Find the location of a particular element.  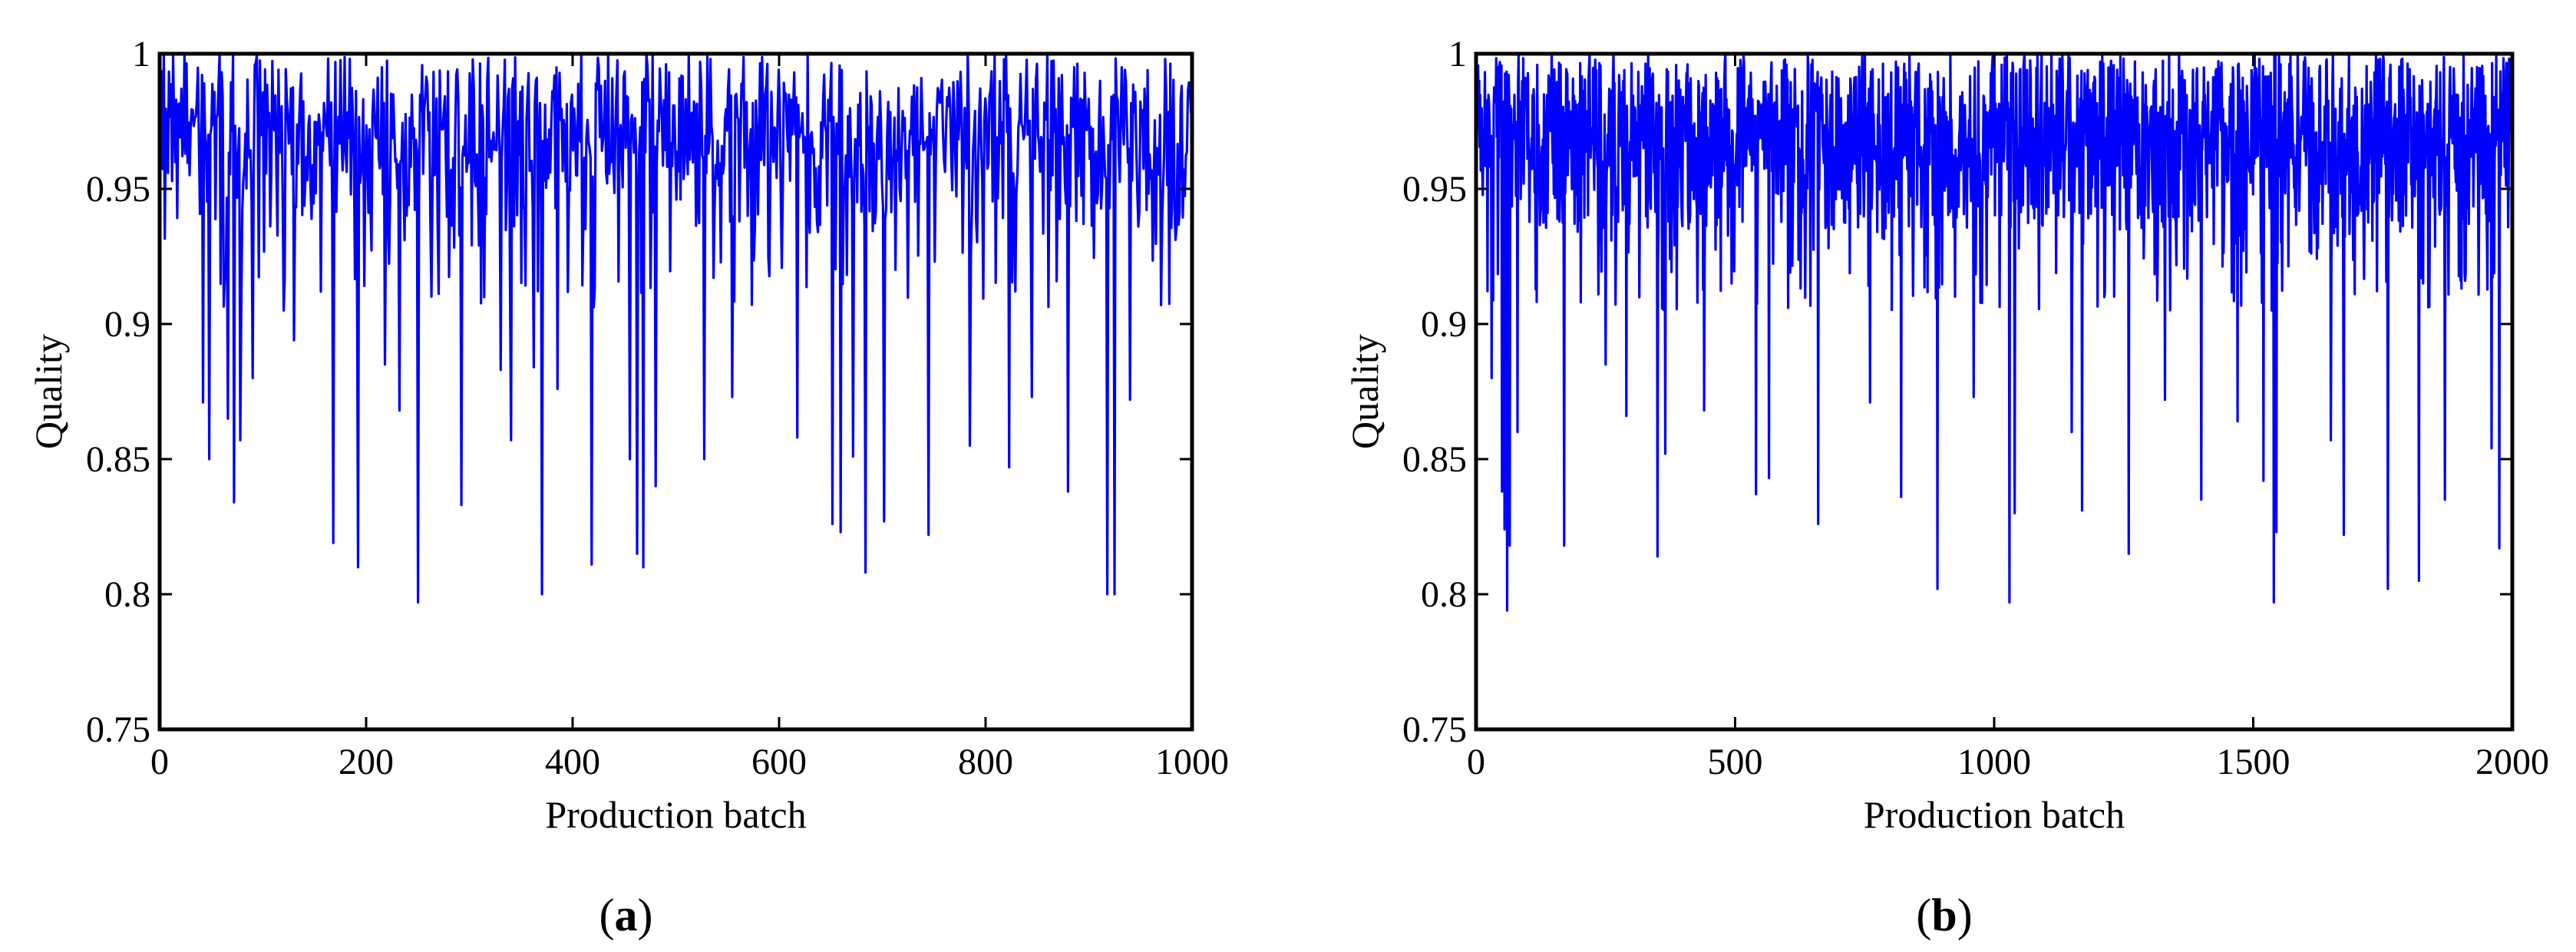

x-tick-label: 500 is located at coordinates (1735, 762).